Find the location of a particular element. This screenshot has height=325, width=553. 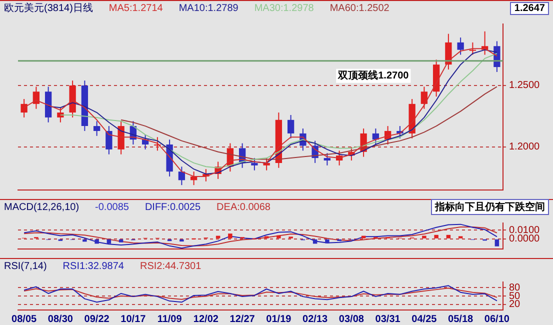

x-tick-label: 12/27 is located at coordinates (243, 319).